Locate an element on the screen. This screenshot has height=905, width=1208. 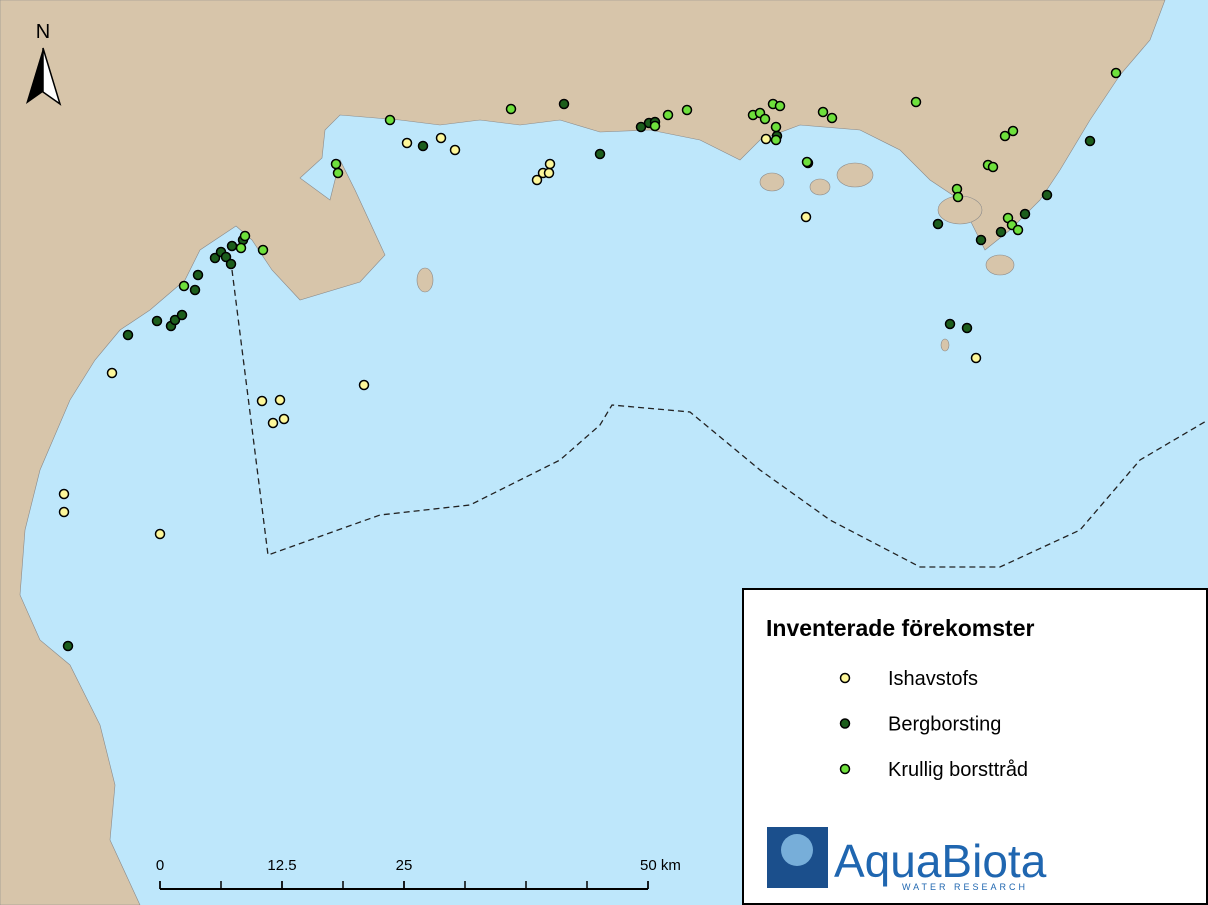
legend-items: Ishavstofs Bergborsting Krullig borsttråd is located at coordinates (933, 724).